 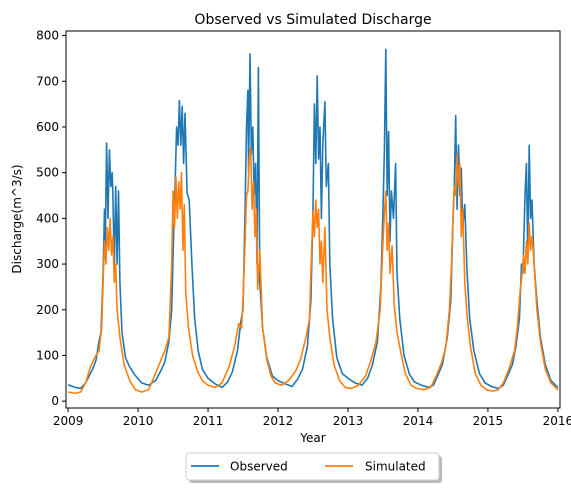 I want to click on y-tick-label: 400, so click(x=47, y=218).